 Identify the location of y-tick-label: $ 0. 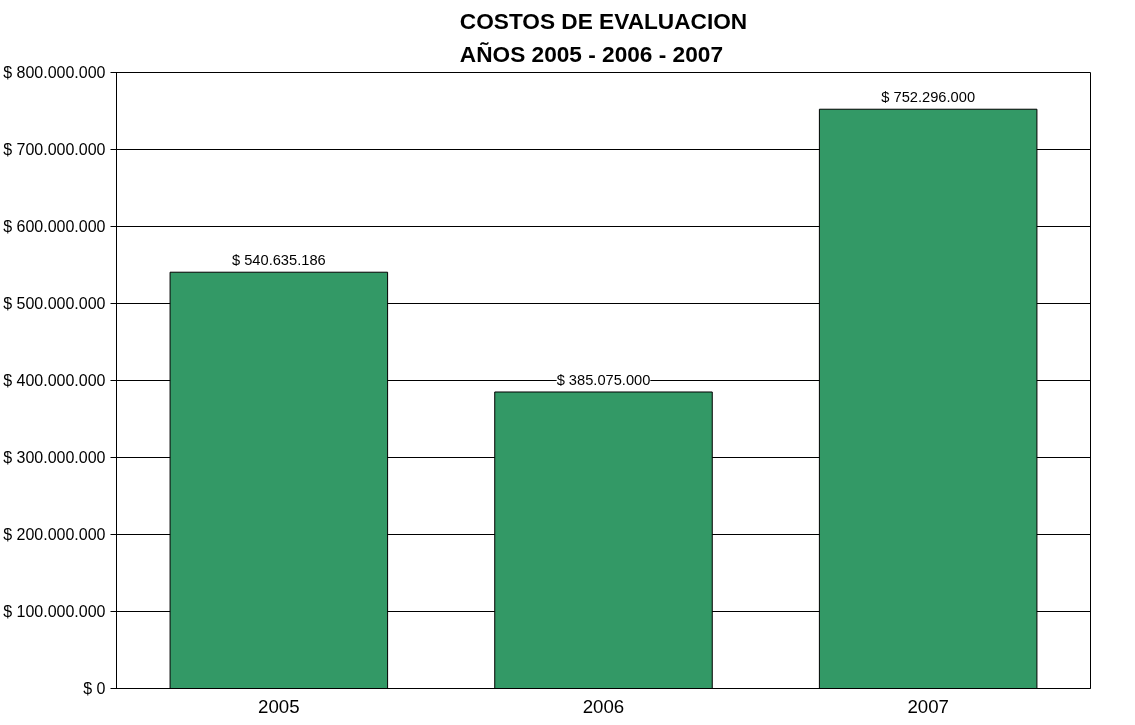
(94, 688).